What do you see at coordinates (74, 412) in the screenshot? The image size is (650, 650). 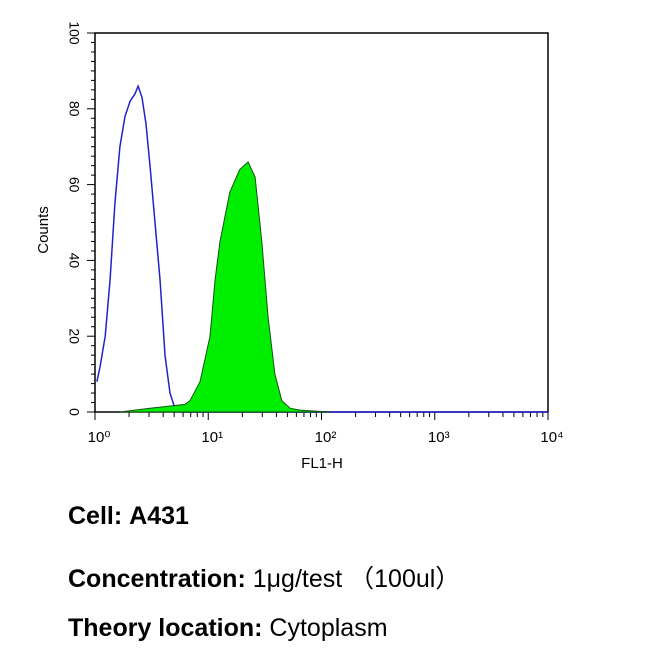 I see `y-tick-label: 0` at bounding box center [74, 412].